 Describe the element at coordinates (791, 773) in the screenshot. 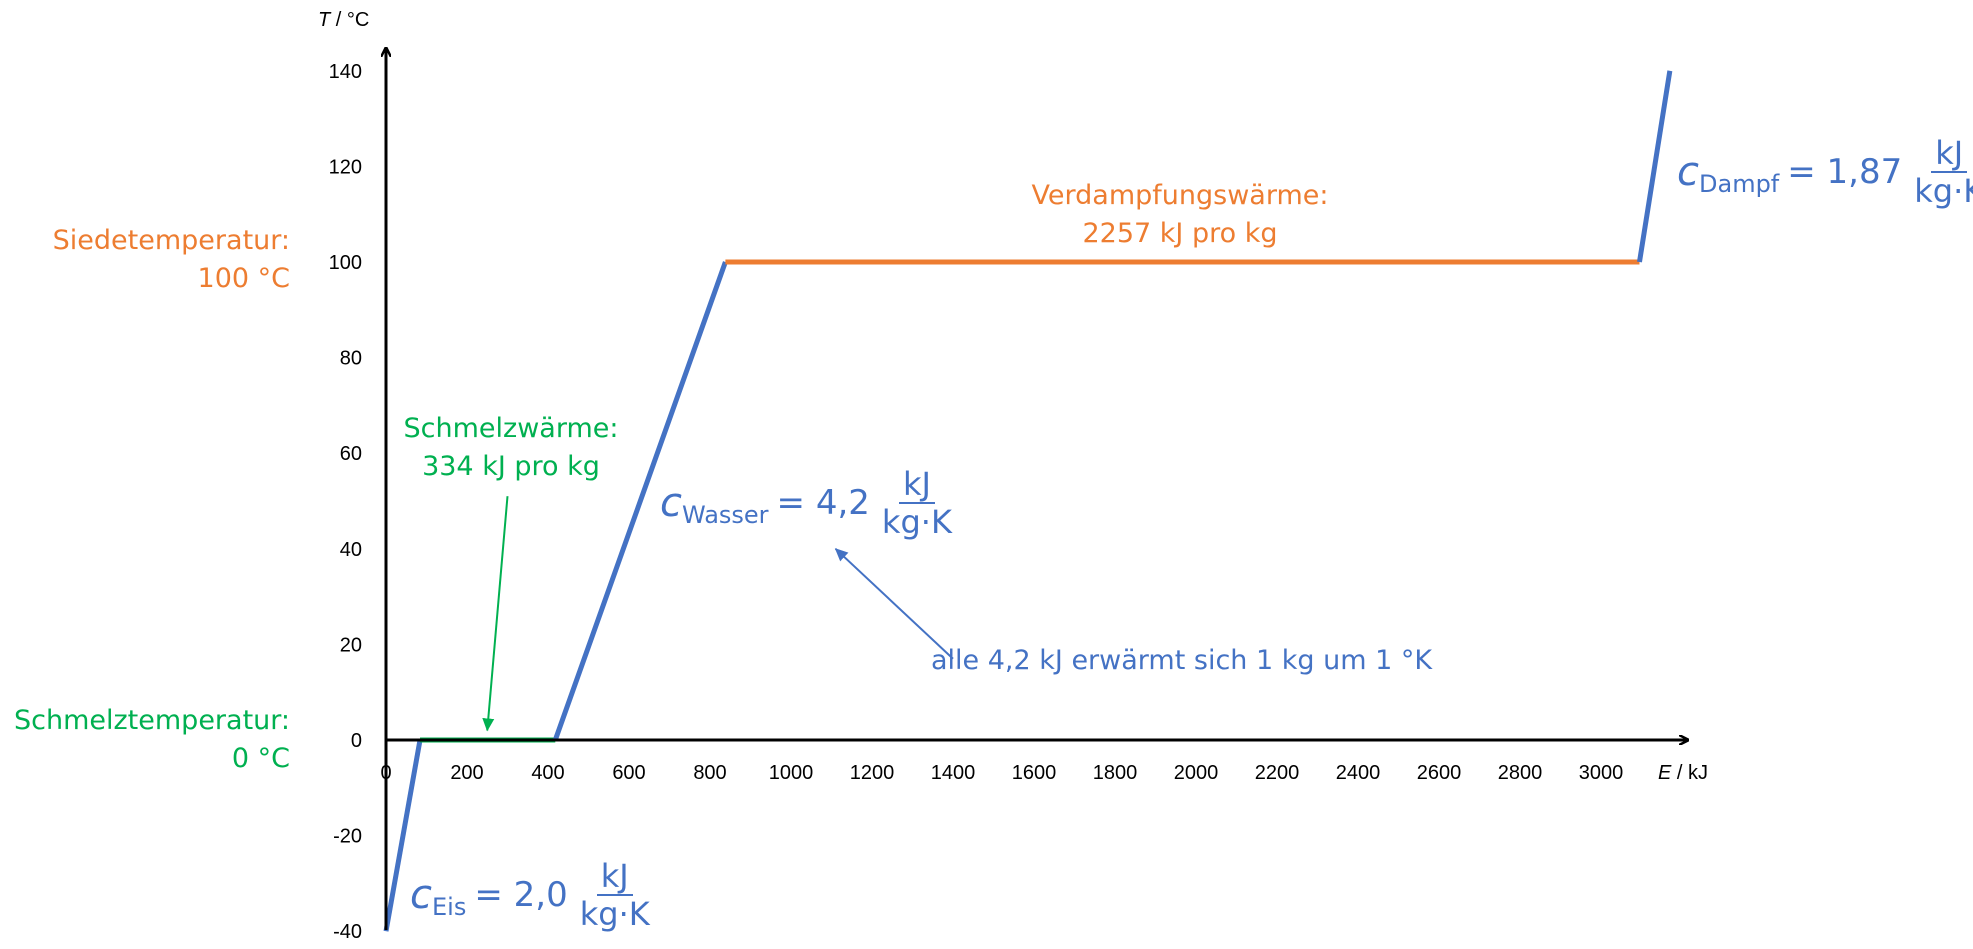

I see `x-tick-label: 1000` at that location.